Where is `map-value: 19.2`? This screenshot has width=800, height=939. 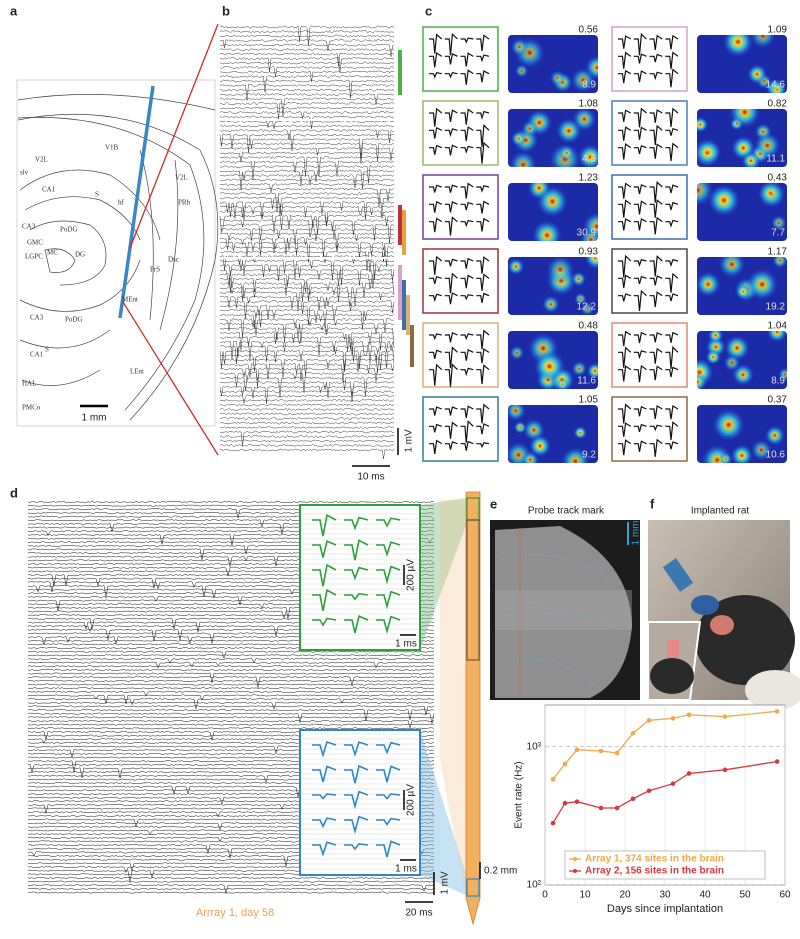
map-value: 19.2 is located at coordinates (776, 307).